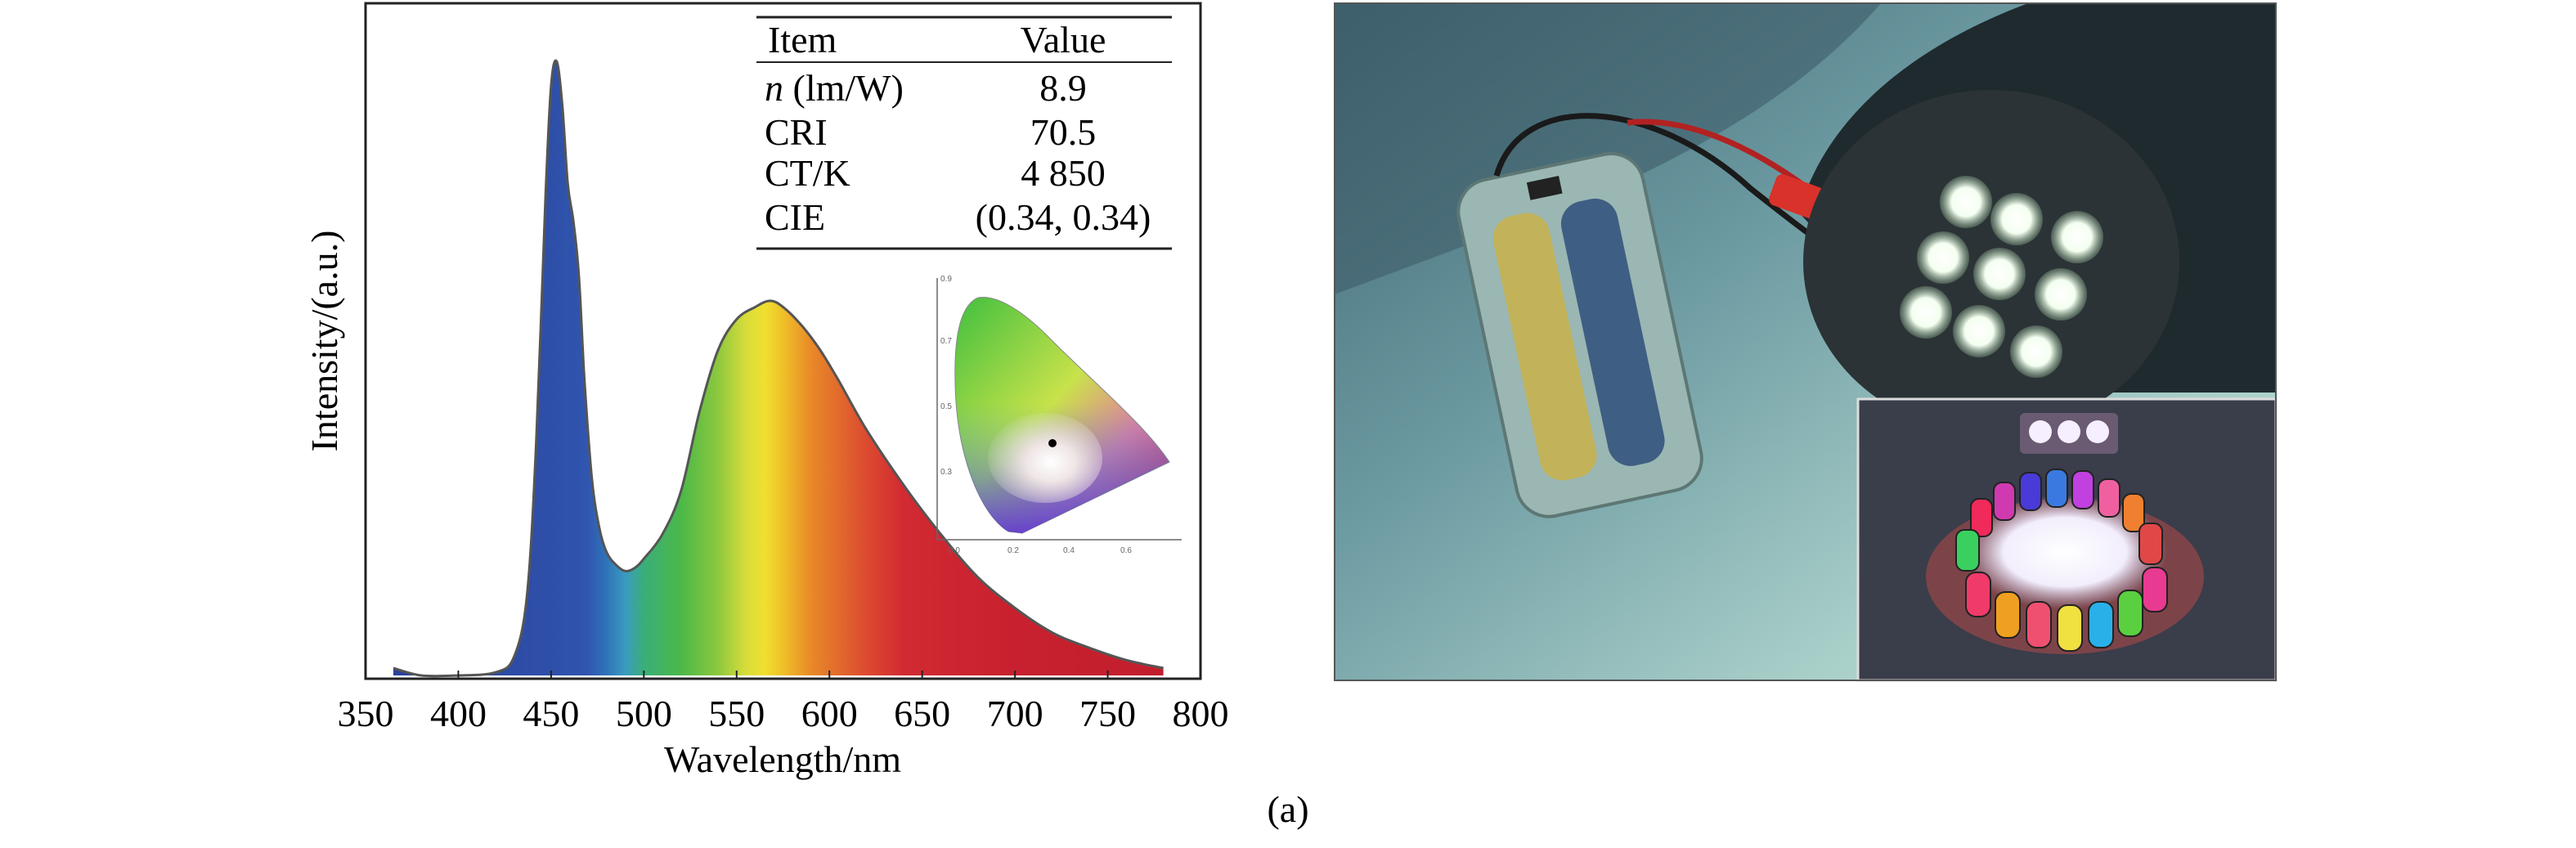 This screenshot has width=2576, height=848. I want to click on x-tick-label: 750, so click(1107, 713).